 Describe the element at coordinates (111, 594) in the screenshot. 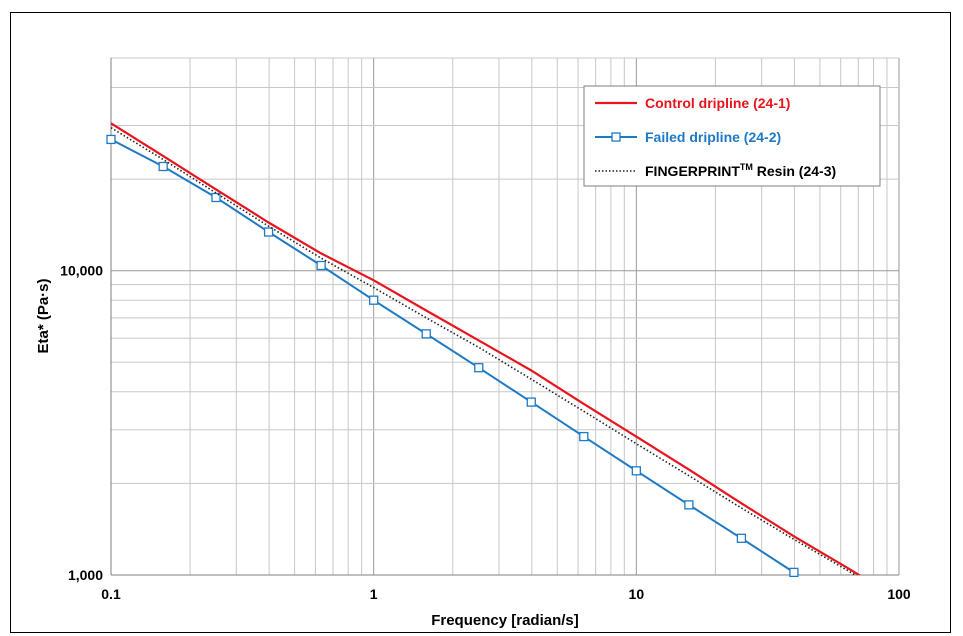

I see `x-tick-label: 0.1` at that location.